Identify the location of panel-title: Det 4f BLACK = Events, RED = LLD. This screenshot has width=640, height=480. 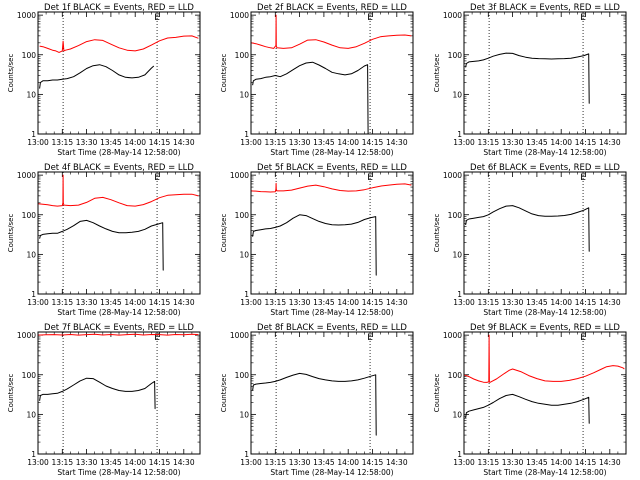
(119, 168).